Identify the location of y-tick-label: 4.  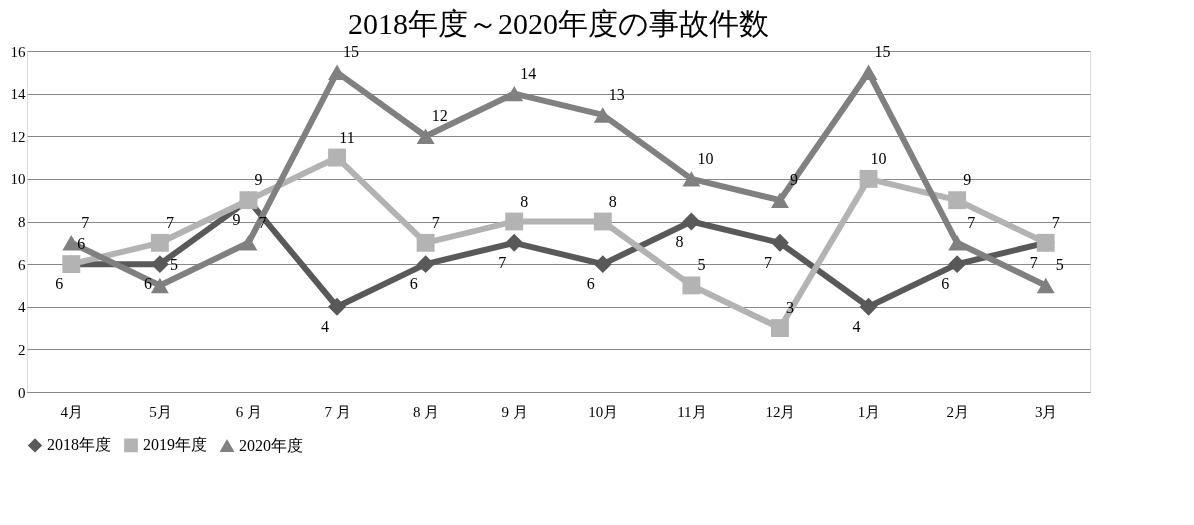
(22, 307).